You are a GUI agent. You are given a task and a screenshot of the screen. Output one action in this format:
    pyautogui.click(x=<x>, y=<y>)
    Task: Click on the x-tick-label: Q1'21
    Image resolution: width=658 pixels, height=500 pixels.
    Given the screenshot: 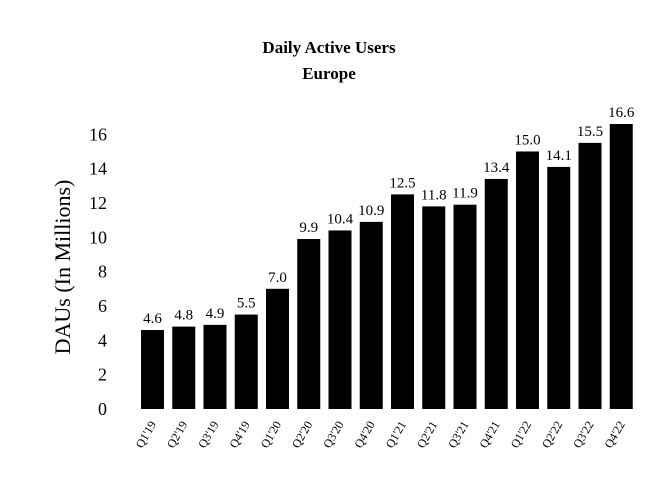 What is the action you would take?
    pyautogui.click(x=396, y=435)
    